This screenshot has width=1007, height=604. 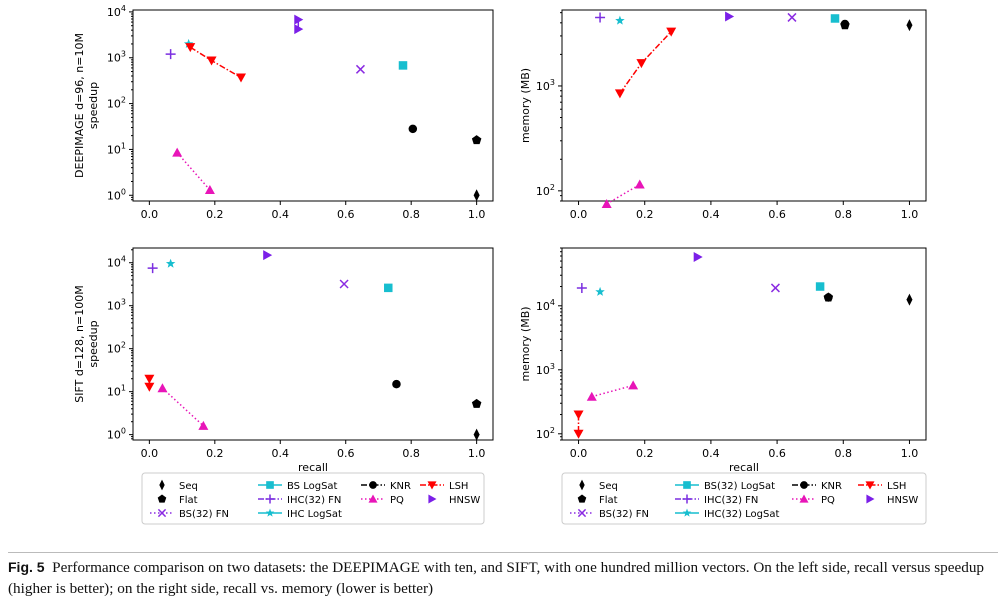 What do you see at coordinates (386, 486) in the screenshot?
I see `legend-item-knr: KNR` at bounding box center [386, 486].